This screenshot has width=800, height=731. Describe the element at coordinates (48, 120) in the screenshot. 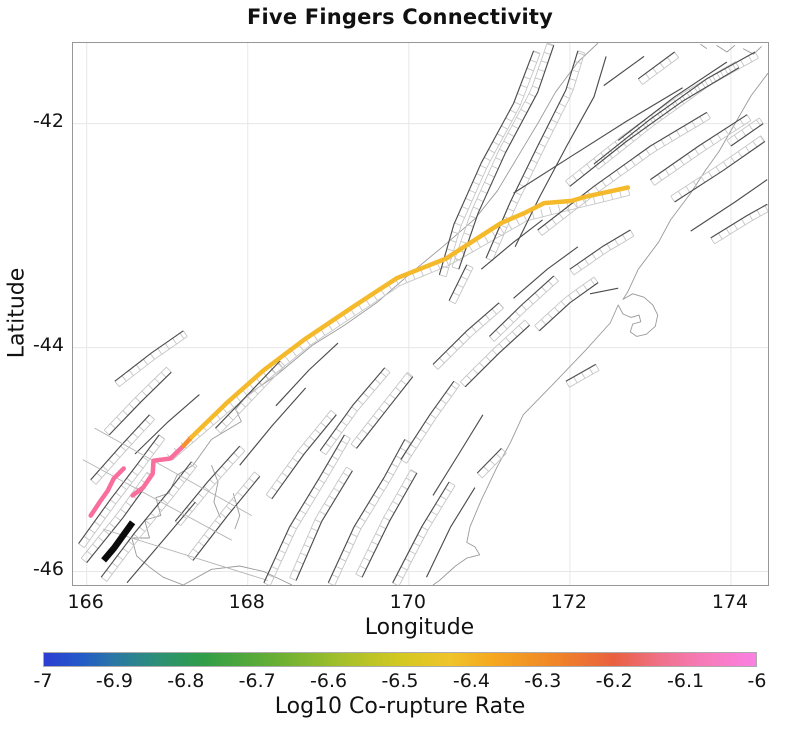

I see `y-tick-label: -42` at that location.